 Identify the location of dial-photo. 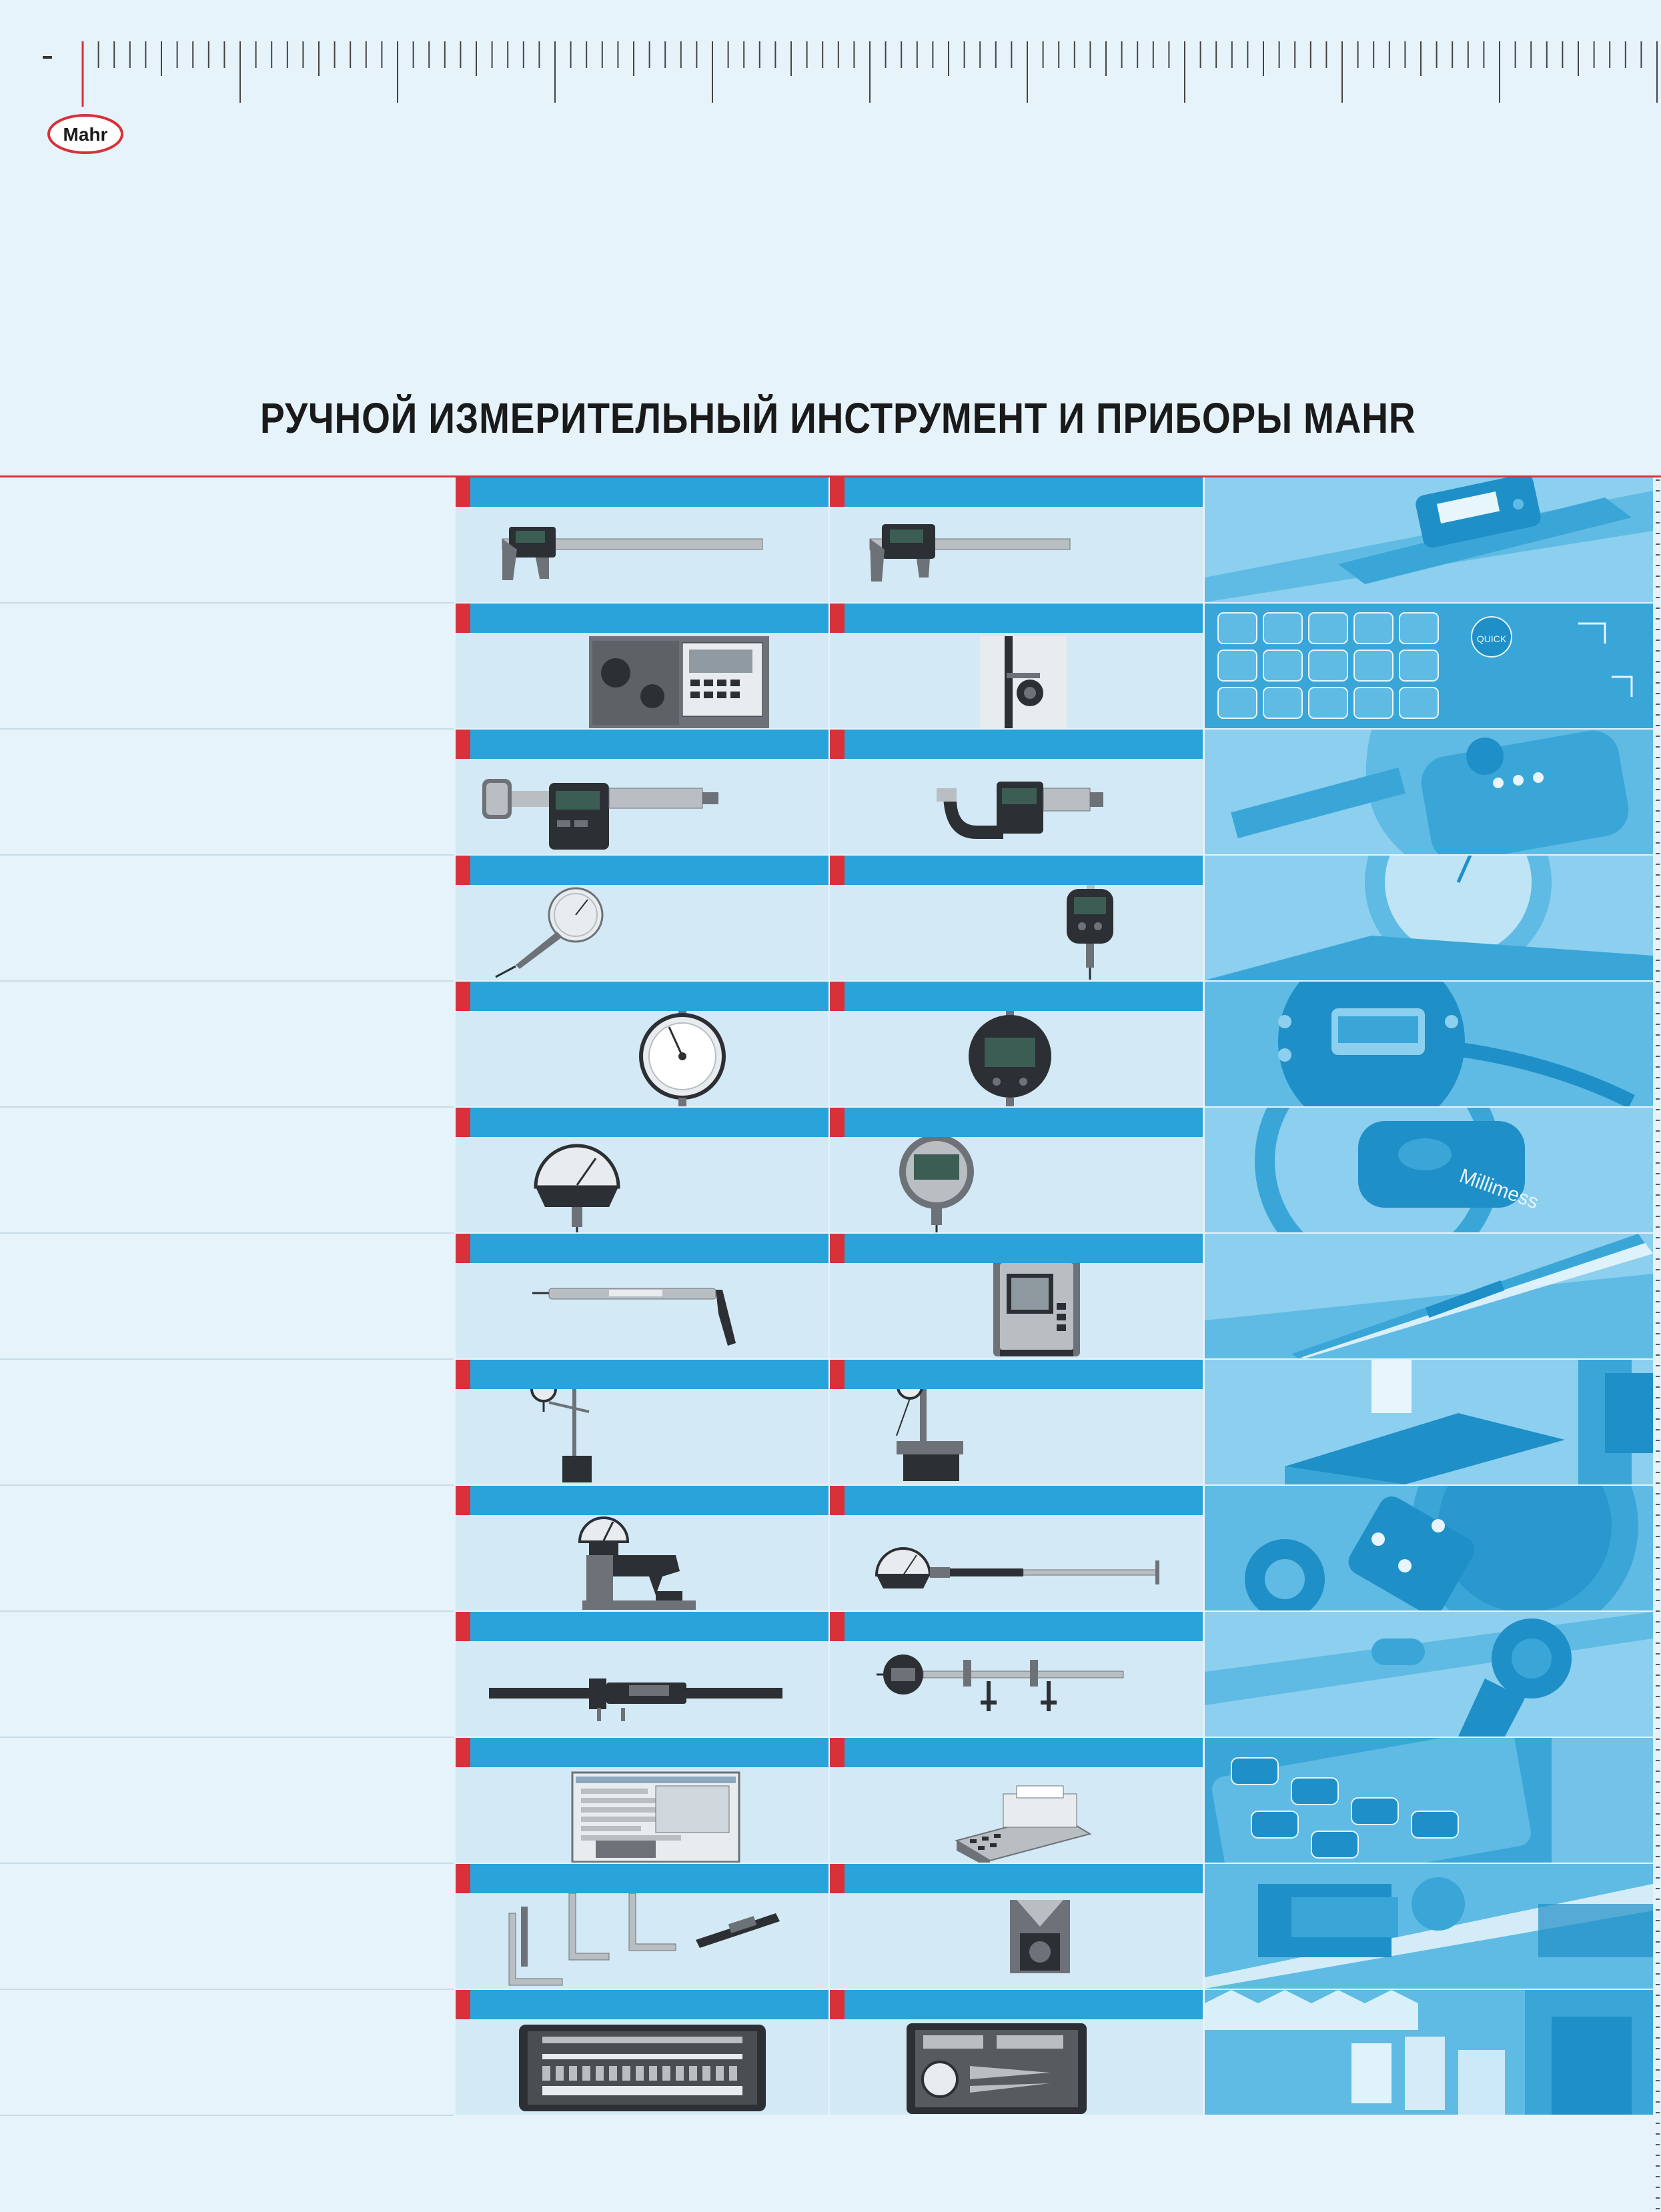
(1429, 918).